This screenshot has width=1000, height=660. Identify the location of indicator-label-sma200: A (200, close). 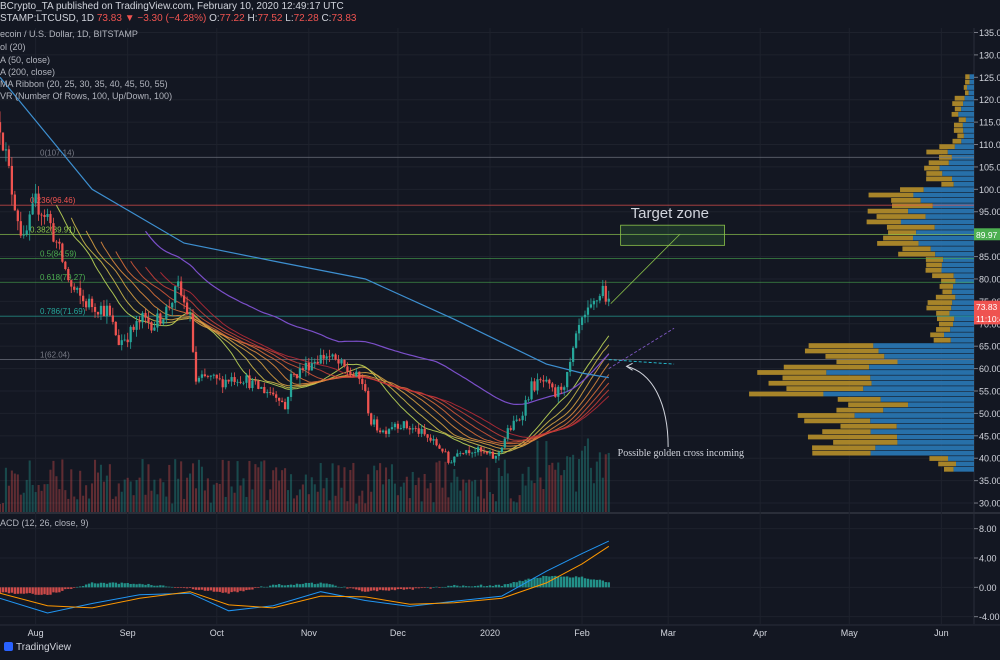
(28, 72).